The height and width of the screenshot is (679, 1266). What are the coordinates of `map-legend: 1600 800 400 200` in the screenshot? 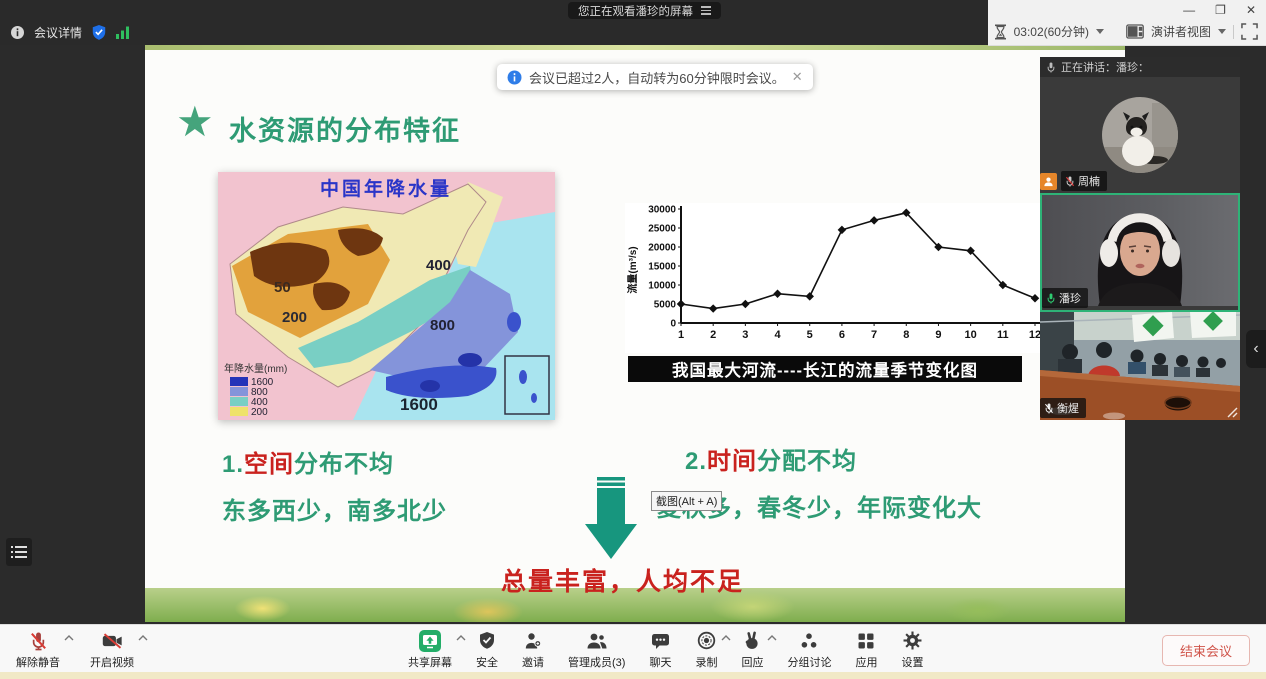 It's located at (252, 397).